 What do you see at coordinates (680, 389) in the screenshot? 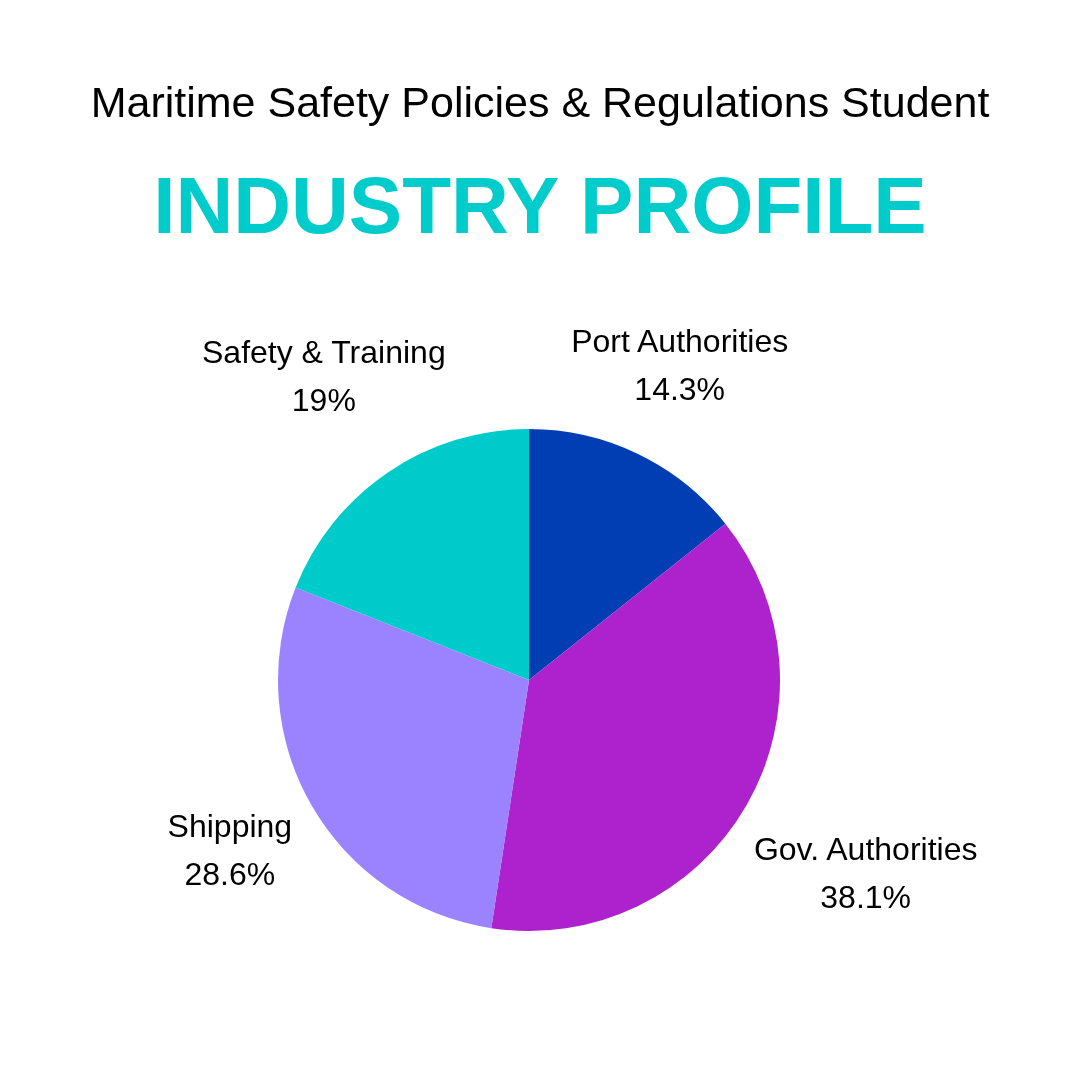
I see `data-label: 14.3%` at bounding box center [680, 389].